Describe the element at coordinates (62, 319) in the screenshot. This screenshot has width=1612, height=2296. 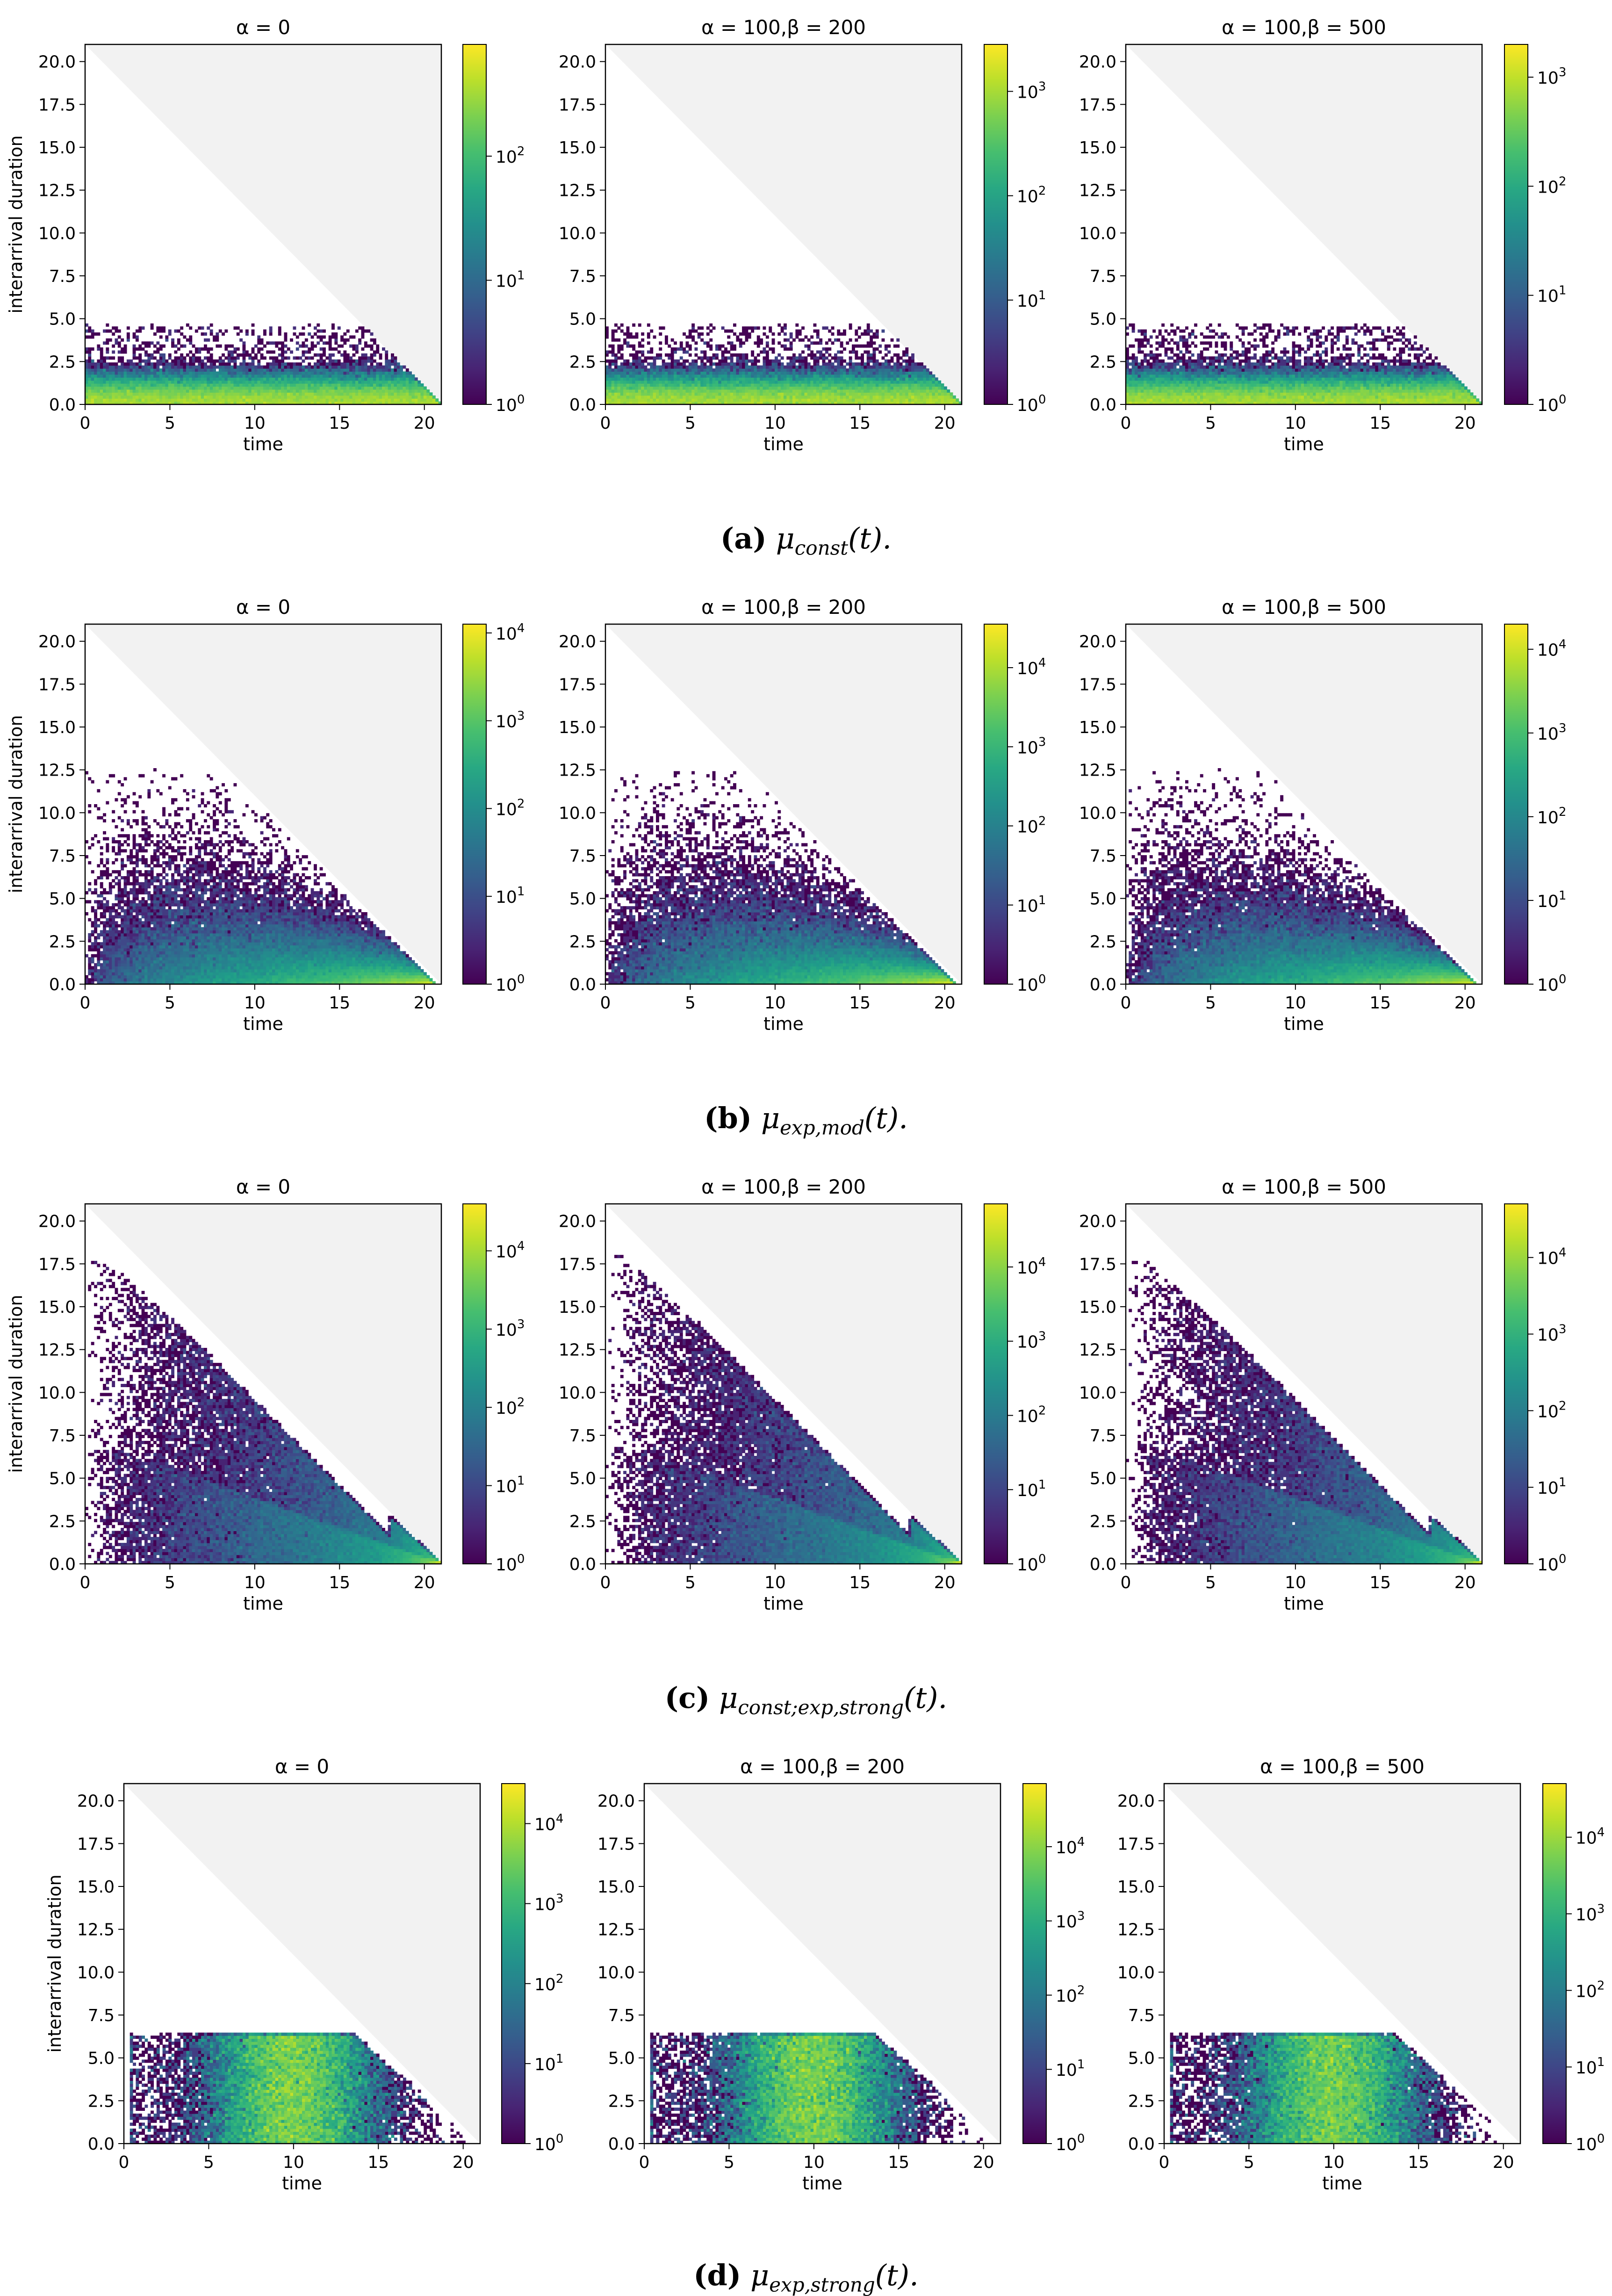
I see `y-tick-label: 5.0` at that location.